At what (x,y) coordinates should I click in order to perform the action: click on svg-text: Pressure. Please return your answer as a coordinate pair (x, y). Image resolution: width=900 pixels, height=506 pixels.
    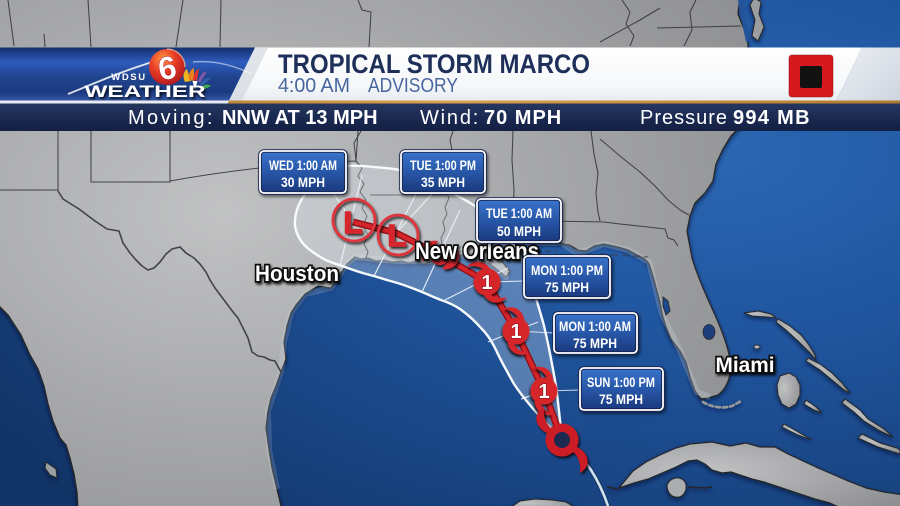
    Looking at the image, I should click on (684, 118).